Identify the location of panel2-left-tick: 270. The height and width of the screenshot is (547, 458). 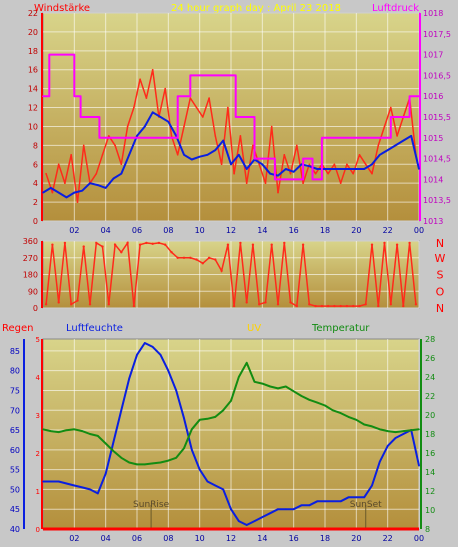
(30, 258).